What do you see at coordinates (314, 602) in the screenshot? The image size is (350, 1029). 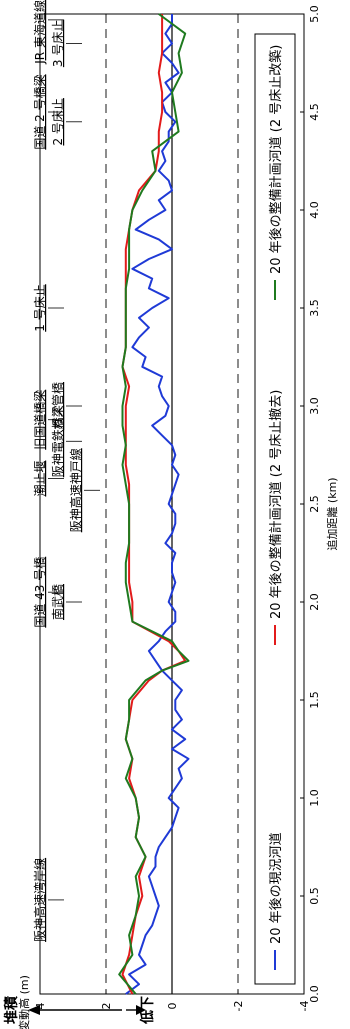 I see `x-tick-label: 2.0` at bounding box center [314, 602].